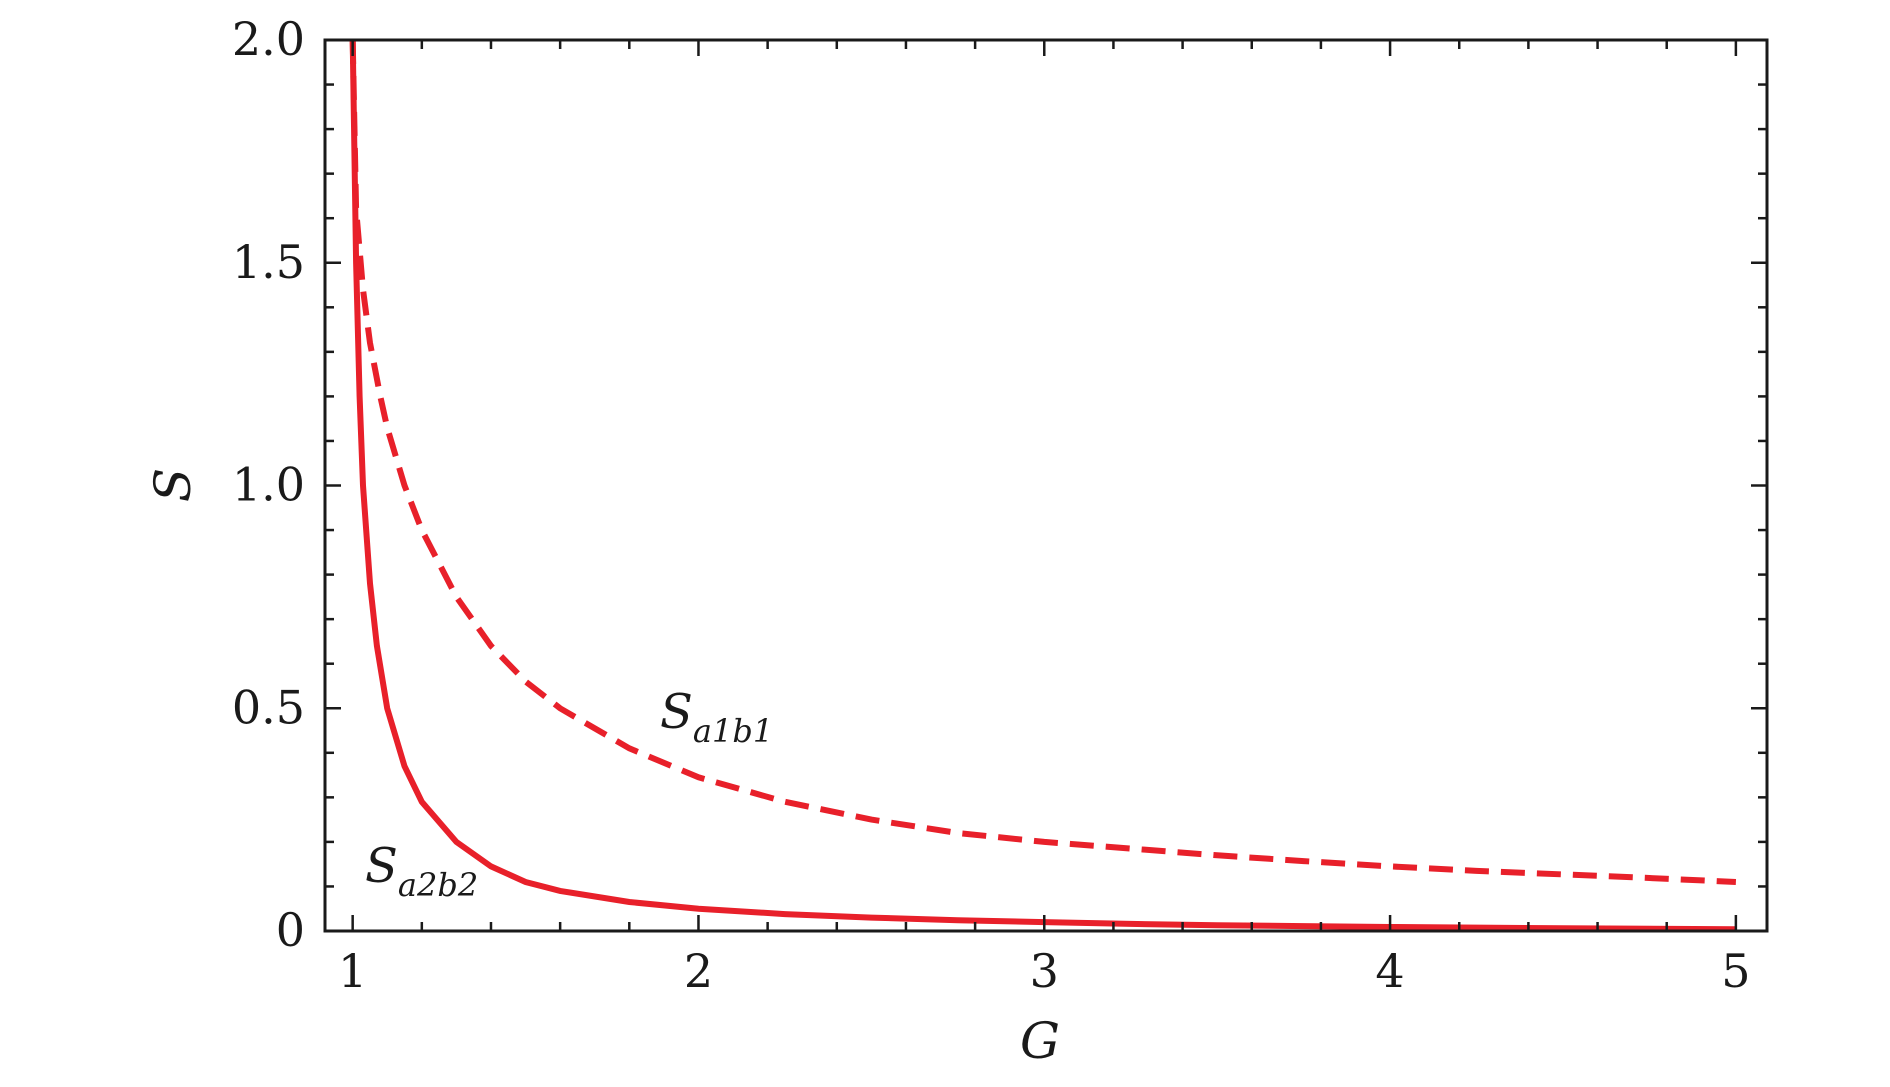 This screenshot has width=1890, height=1087. What do you see at coordinates (173, 485) in the screenshot?
I see `y-axis-title: S` at bounding box center [173, 485].